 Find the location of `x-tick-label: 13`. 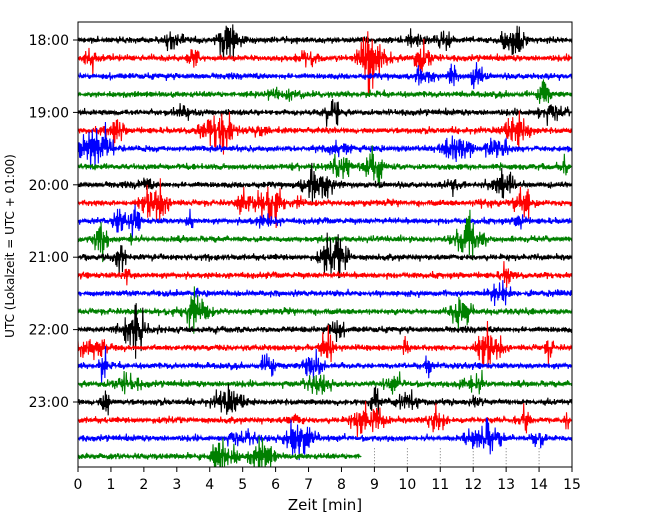

x-tick-label: 13 is located at coordinates (506, 485).